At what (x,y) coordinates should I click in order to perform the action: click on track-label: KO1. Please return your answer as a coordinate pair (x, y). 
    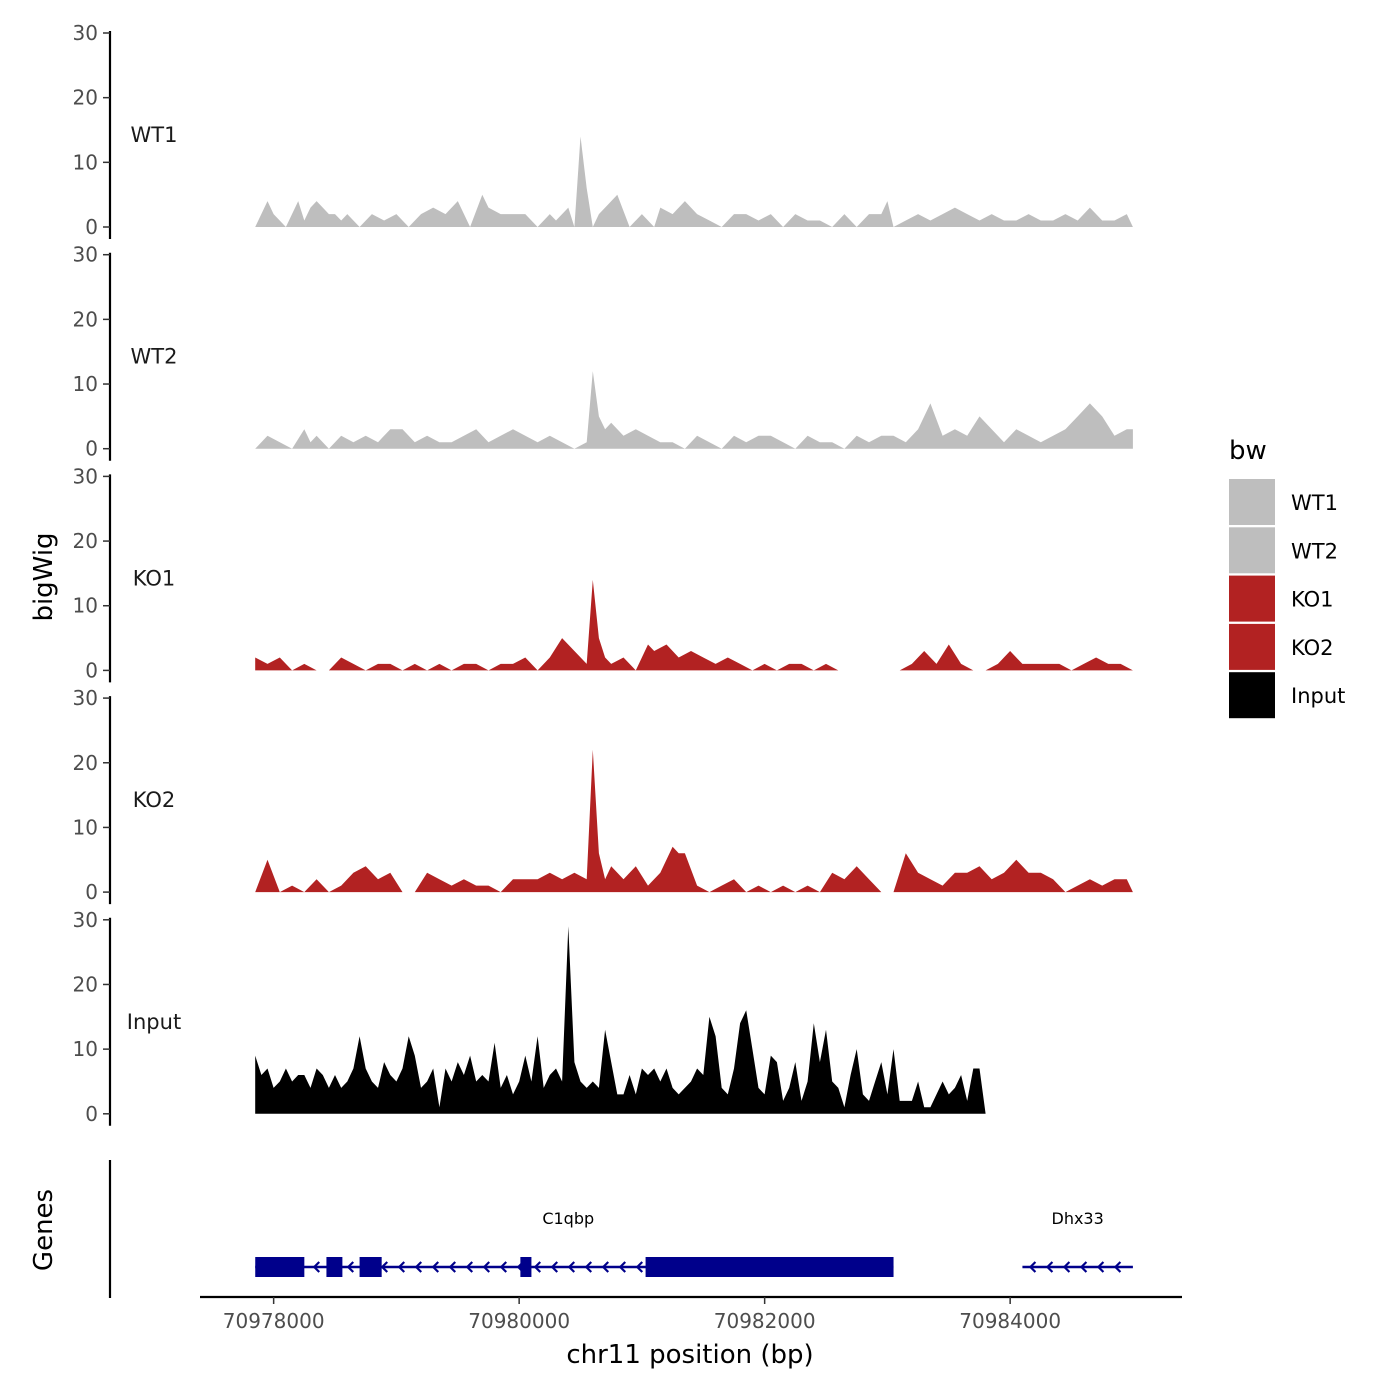
    Looking at the image, I should click on (154, 578).